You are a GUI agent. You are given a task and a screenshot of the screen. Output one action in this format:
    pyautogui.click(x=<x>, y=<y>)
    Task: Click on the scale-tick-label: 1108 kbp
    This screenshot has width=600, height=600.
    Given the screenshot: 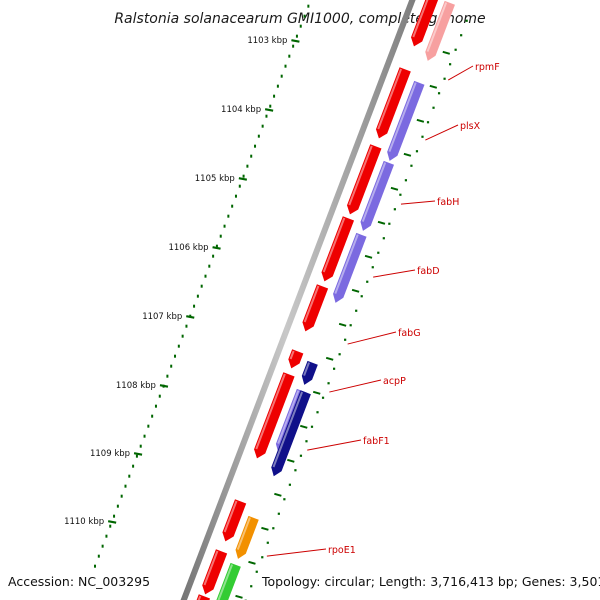 What is the action you would take?
    pyautogui.click(x=136, y=386)
    